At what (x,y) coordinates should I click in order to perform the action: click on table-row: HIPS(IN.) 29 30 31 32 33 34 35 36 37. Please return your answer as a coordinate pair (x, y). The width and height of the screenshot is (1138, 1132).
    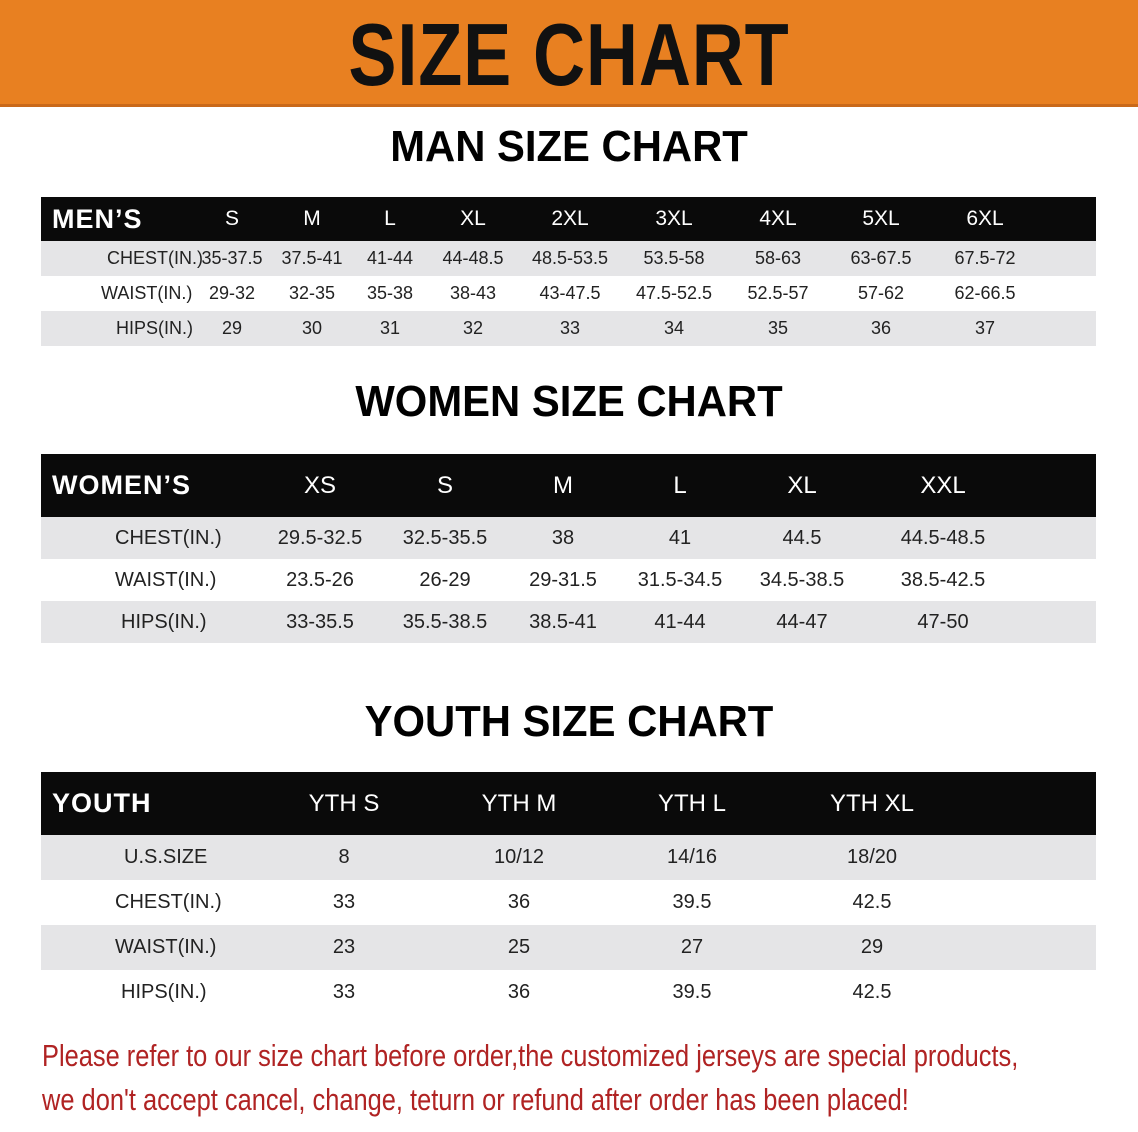
    Looking at the image, I should click on (568, 328).